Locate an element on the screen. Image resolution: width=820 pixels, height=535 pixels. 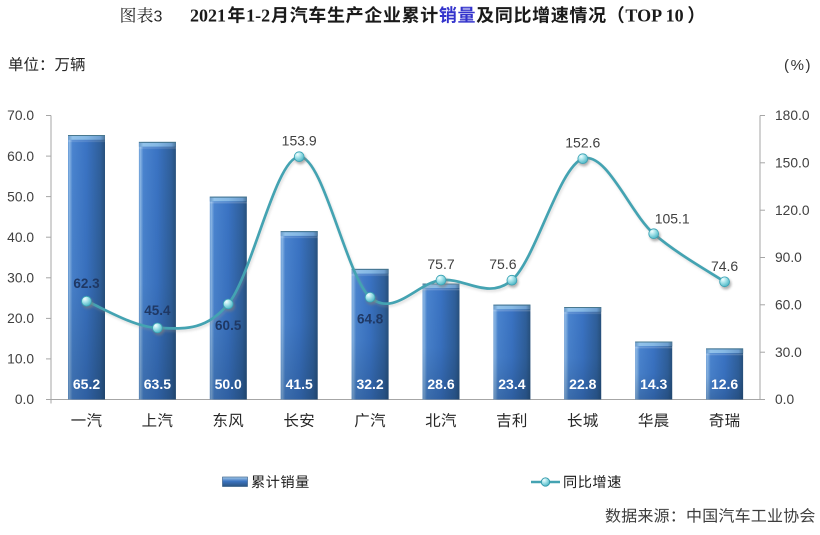
svg-text: 70.0 is located at coordinates (20, 115).